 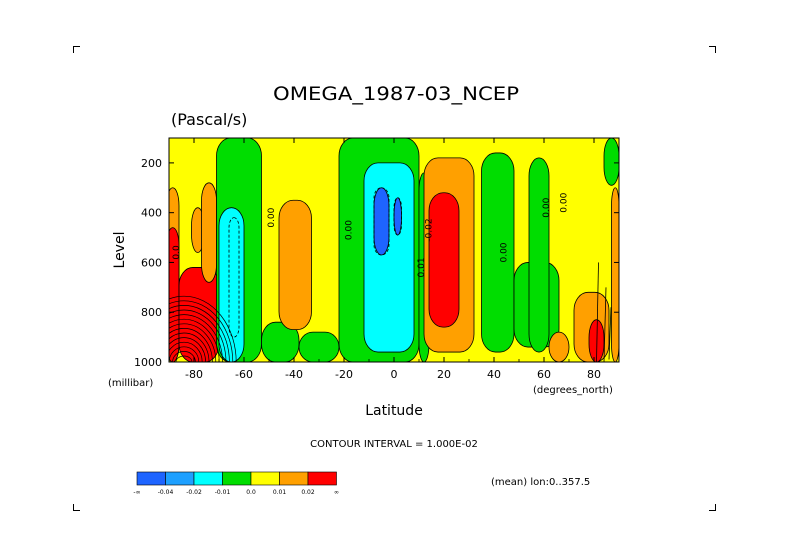 I want to click on x-tick-label: -20, so click(x=344, y=374).